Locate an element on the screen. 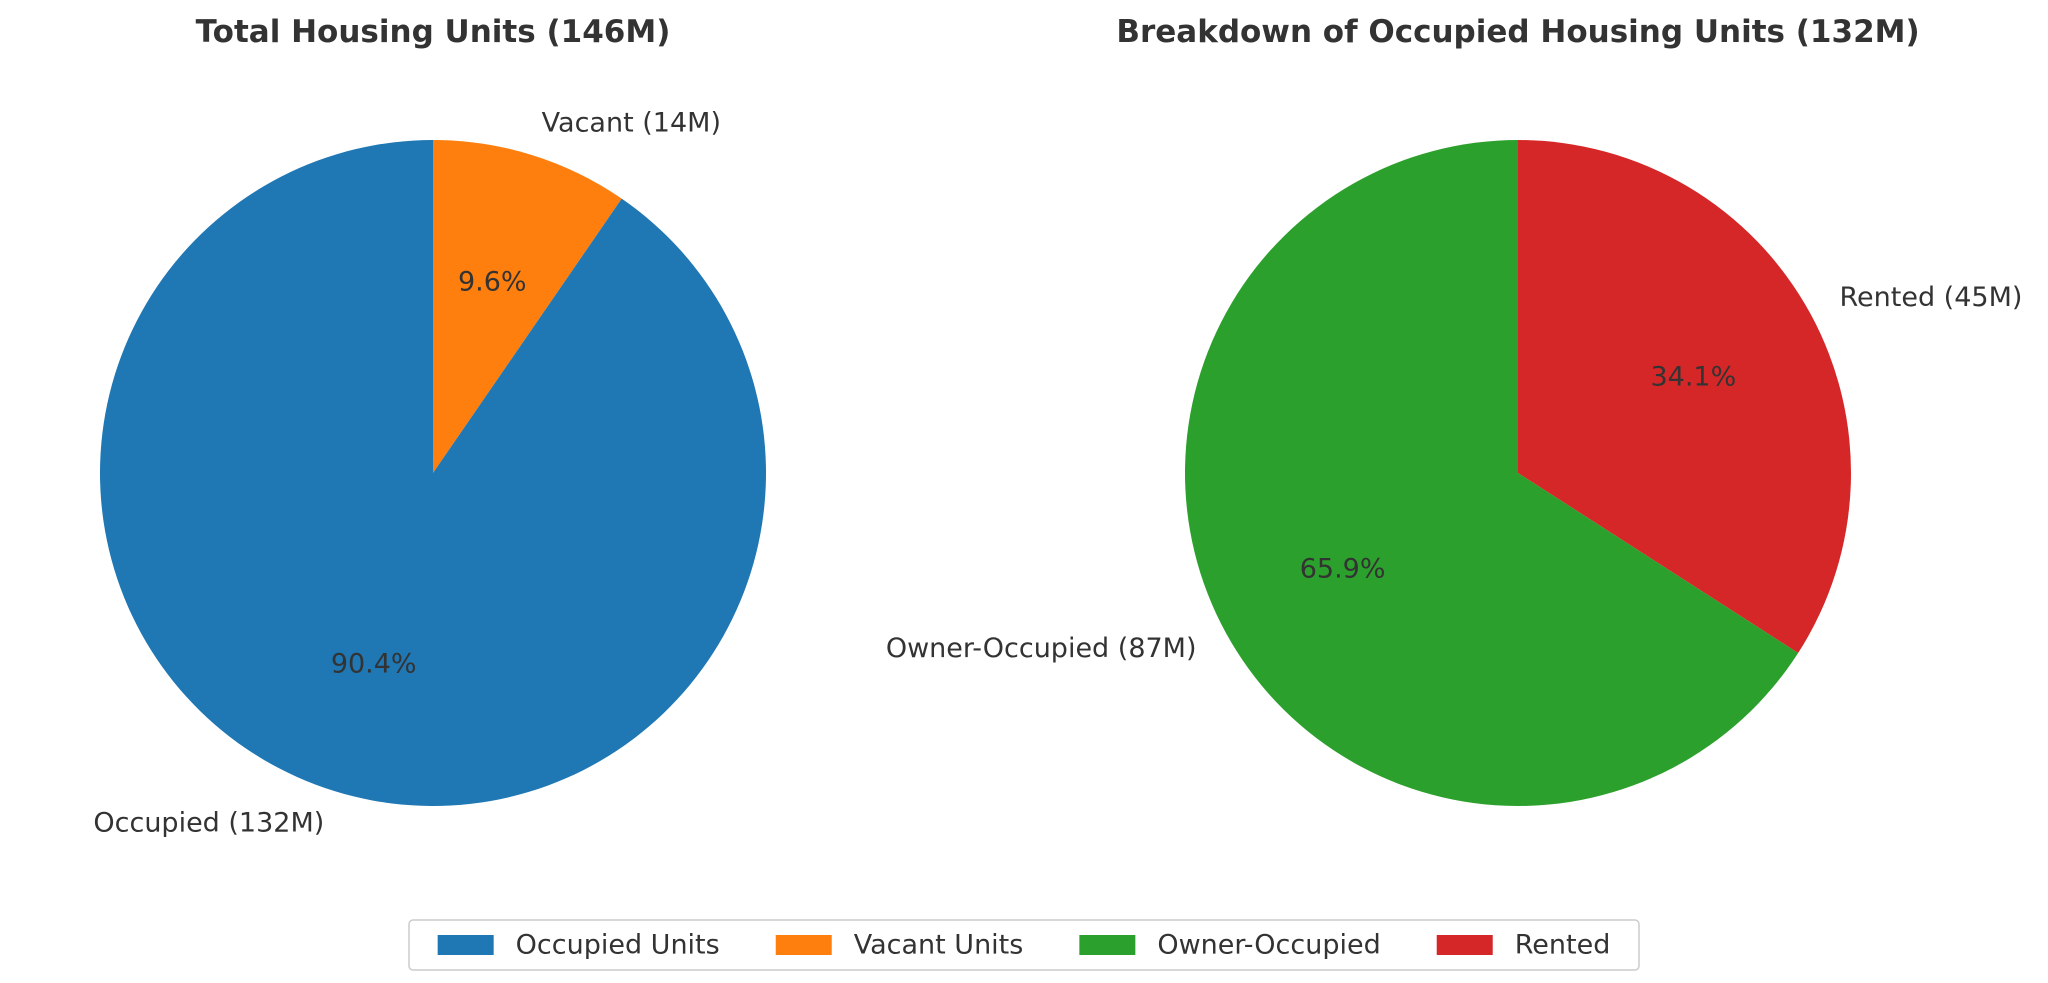 The height and width of the screenshot is (983, 2048). legend-frame is located at coordinates (1024, 945).